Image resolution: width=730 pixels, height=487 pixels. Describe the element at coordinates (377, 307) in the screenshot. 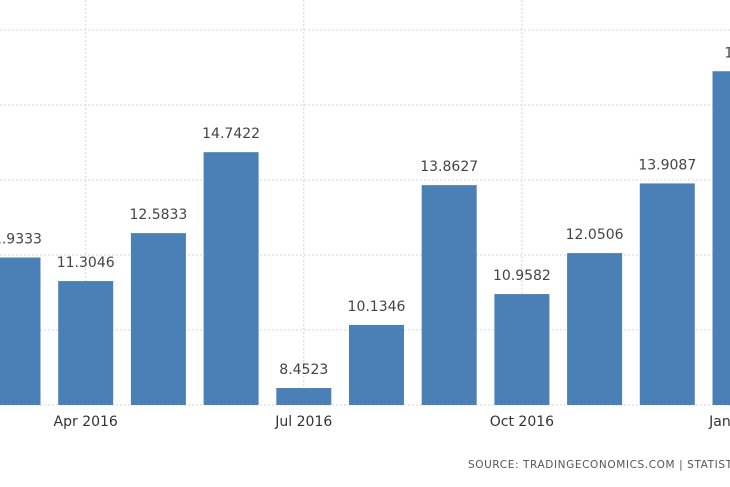

I see `value-label: 10.1346` at that location.